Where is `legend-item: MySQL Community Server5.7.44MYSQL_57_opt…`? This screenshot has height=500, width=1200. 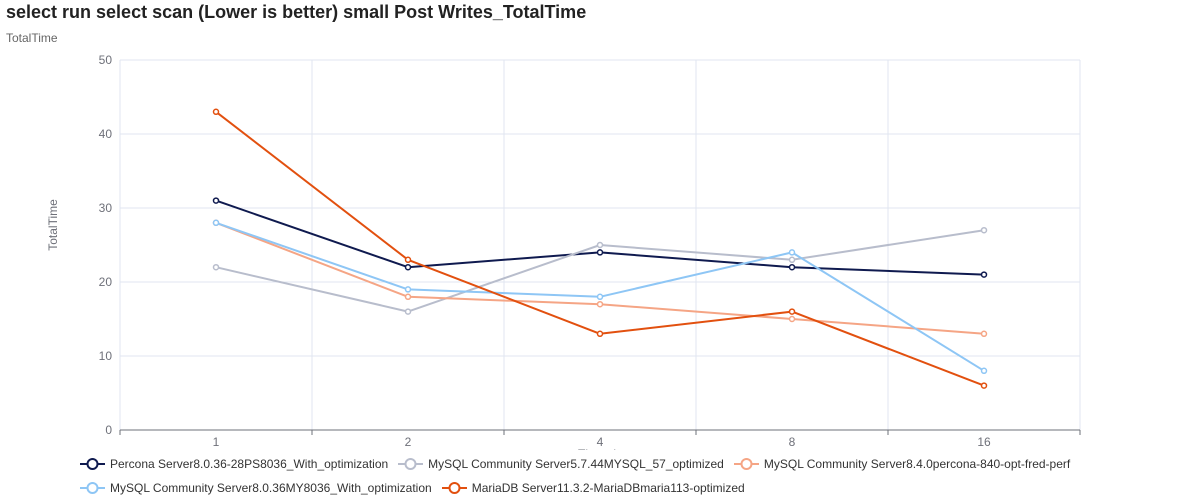
legend-item: MySQL Community Server5.7.44MYSQL_57_opt… is located at coordinates (561, 464).